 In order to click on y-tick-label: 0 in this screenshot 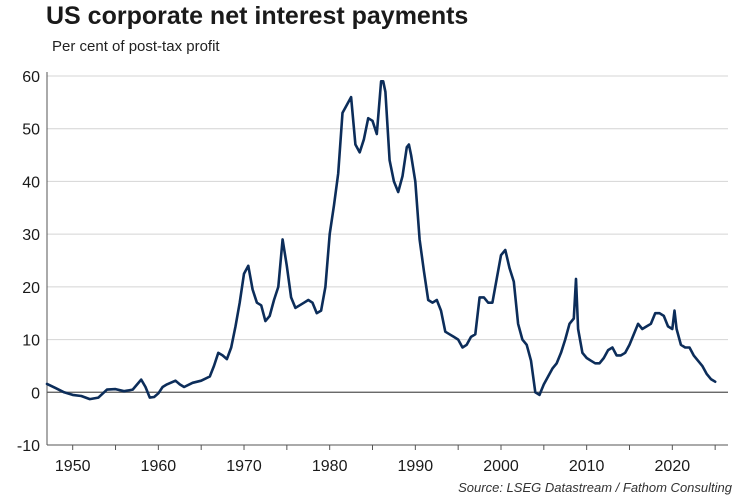, I will do `click(35, 393)`.